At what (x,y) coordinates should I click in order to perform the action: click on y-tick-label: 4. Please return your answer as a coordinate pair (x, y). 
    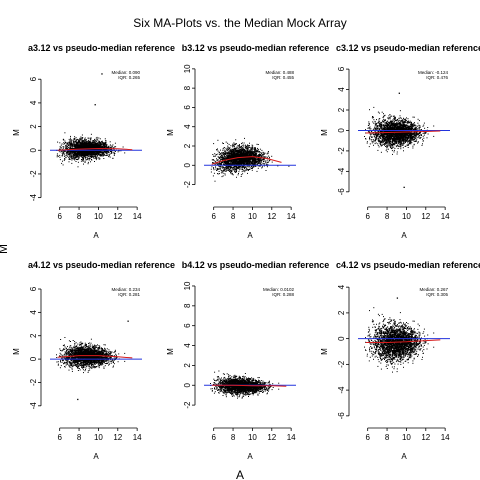
    Looking at the image, I should click on (33, 102).